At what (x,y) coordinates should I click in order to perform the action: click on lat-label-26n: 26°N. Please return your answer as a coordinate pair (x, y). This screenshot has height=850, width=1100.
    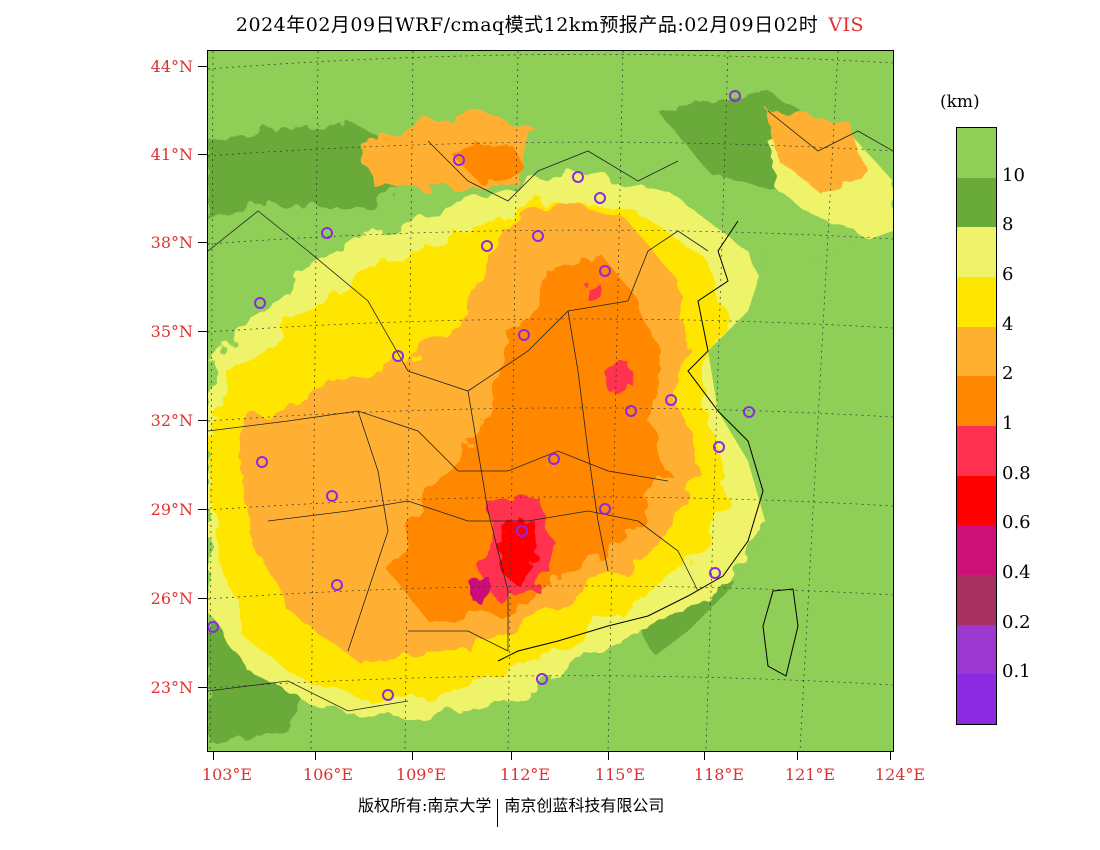
    Looking at the image, I should click on (171, 598).